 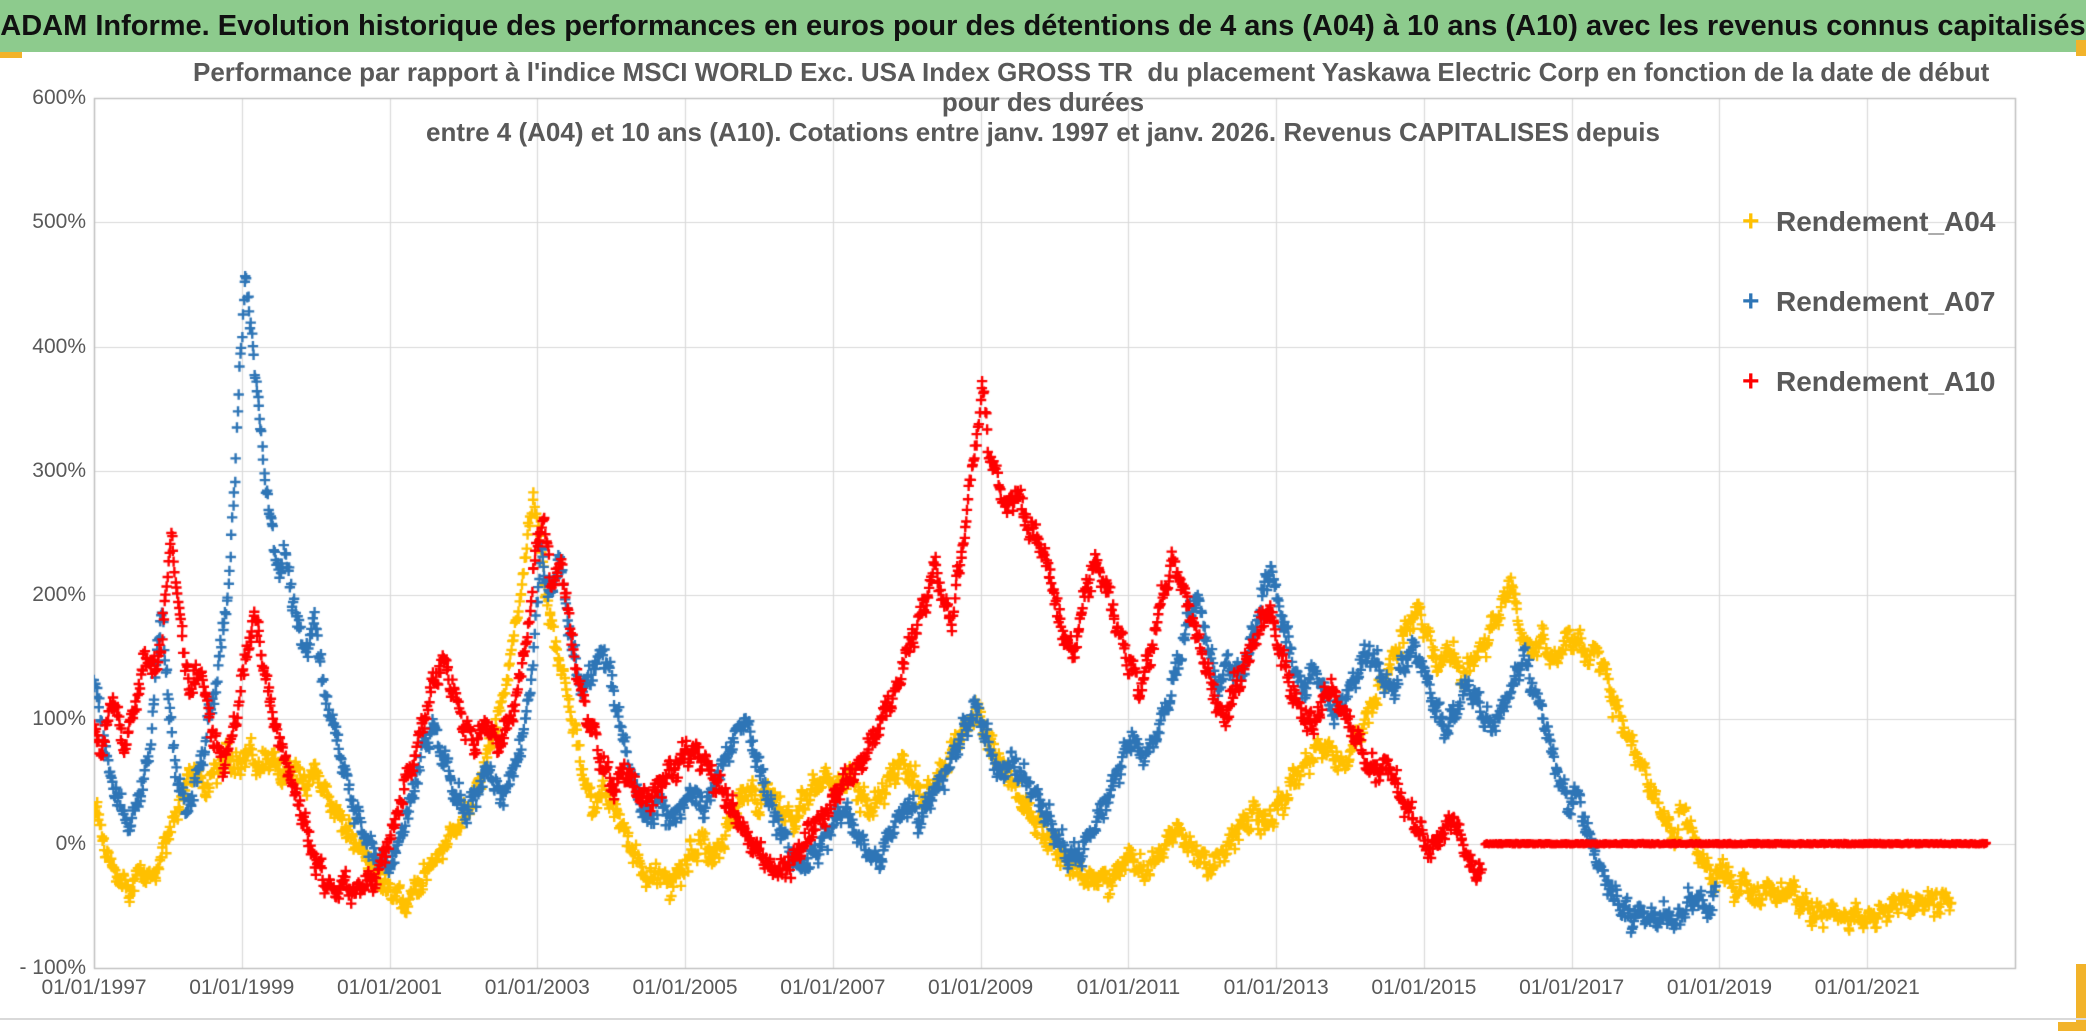 I want to click on x-axis-tick-label: 01/01/2009, so click(x=981, y=987).